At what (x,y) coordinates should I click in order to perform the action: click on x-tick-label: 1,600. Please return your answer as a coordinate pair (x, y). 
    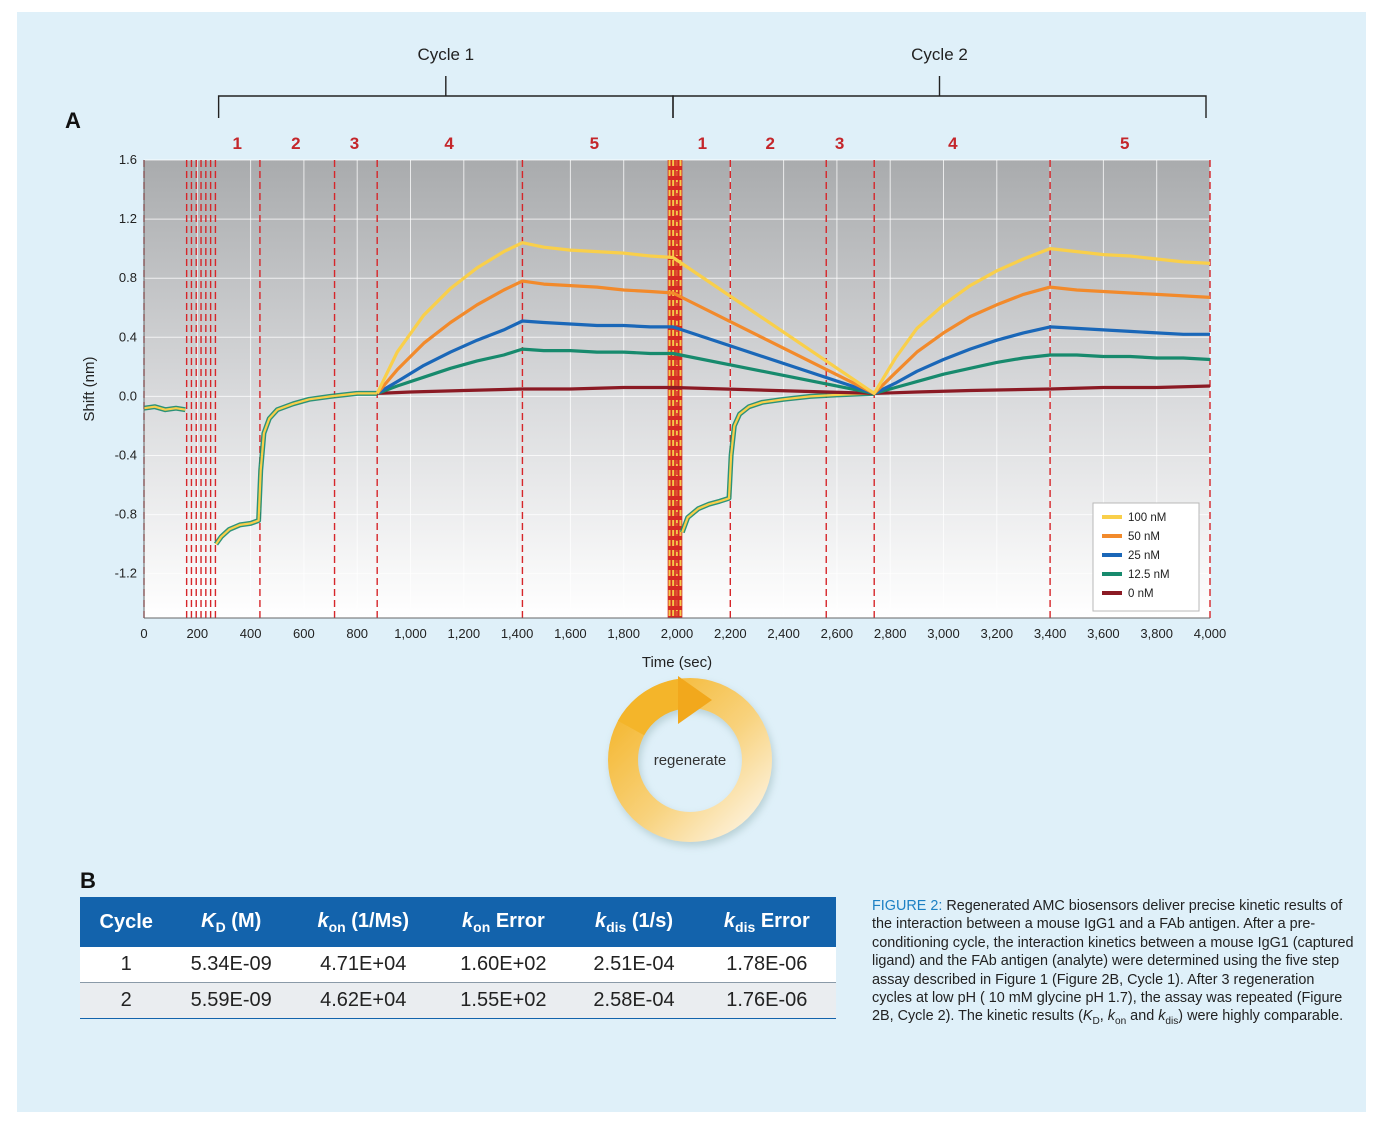
    Looking at the image, I should click on (570, 633).